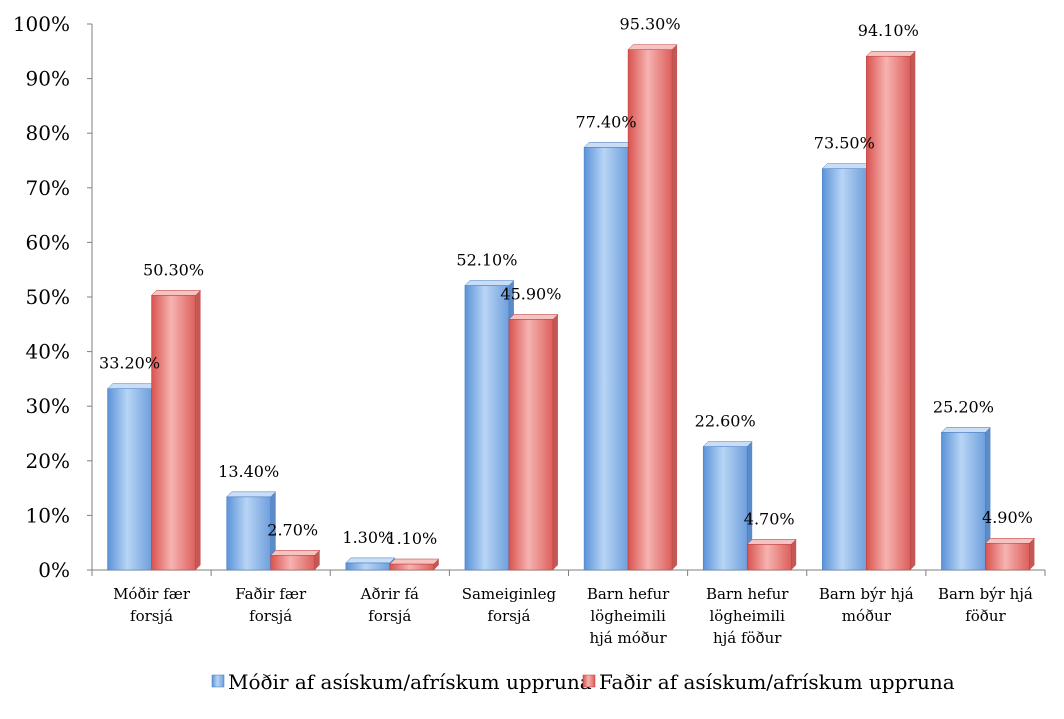 The height and width of the screenshot is (719, 1064). Describe the element at coordinates (129, 363) in the screenshot. I see `data-label: 33.20%` at that location.